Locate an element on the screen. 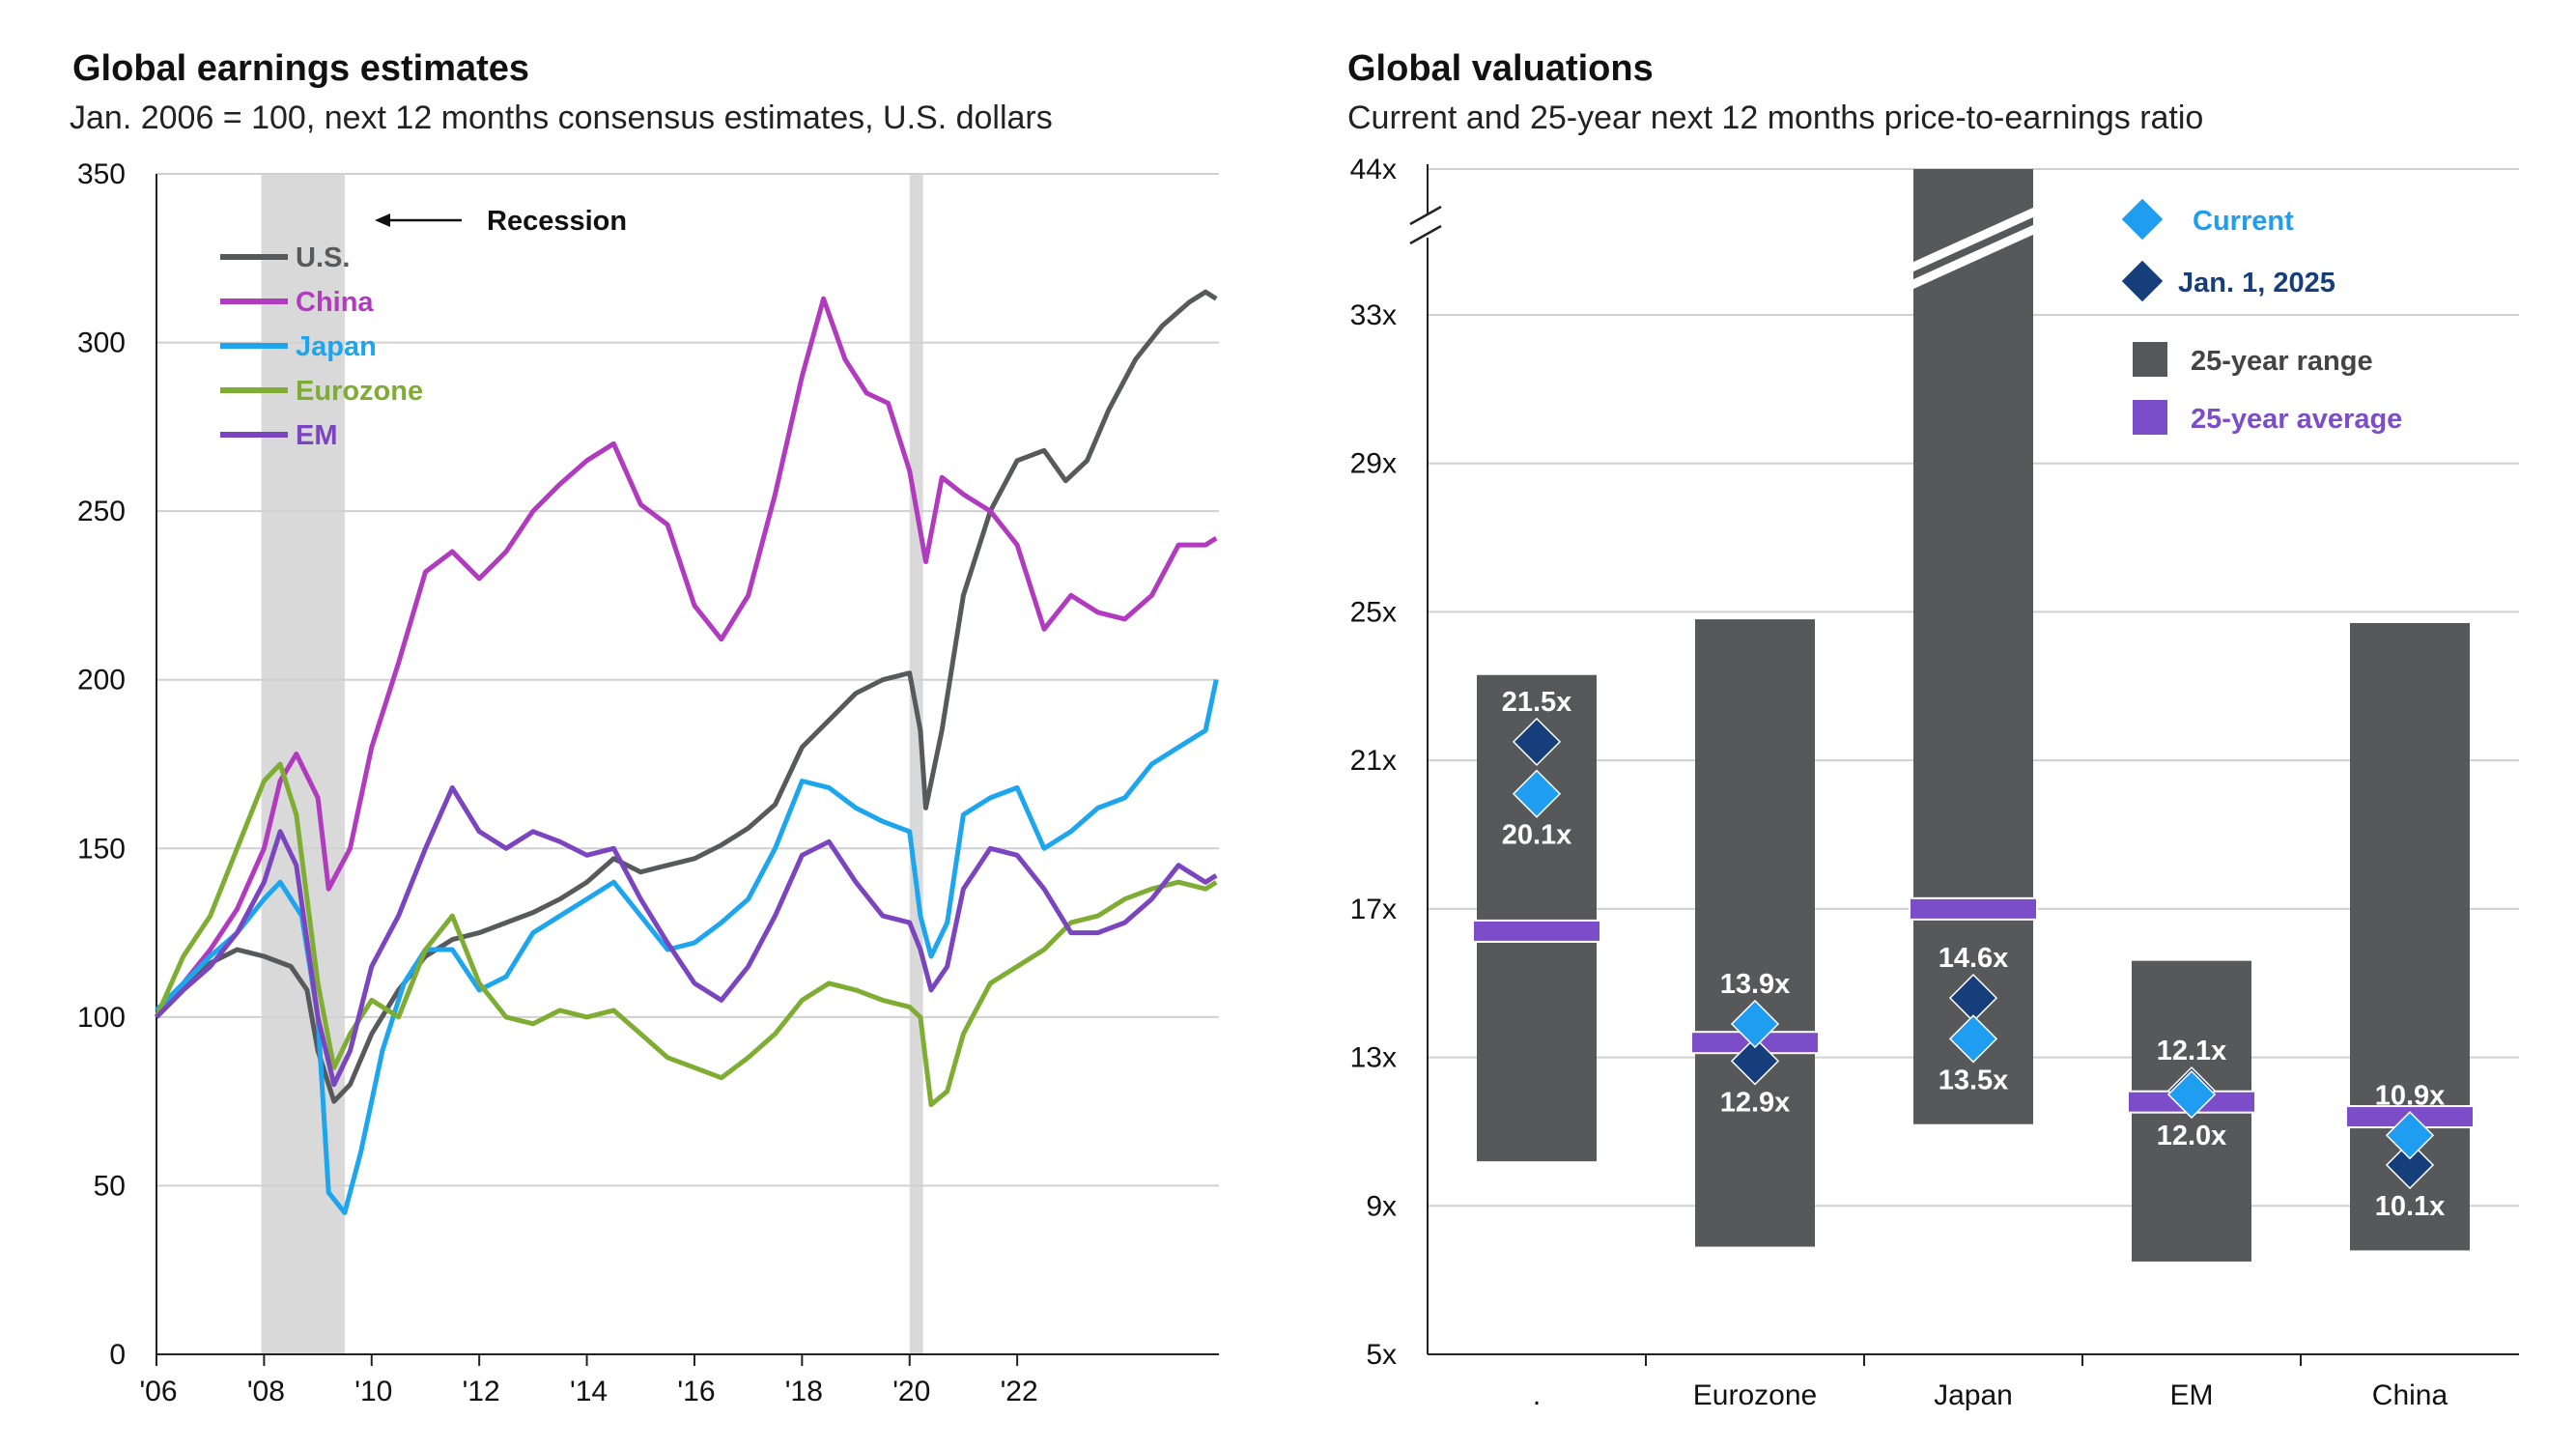  y-tick-label-200: 200 is located at coordinates (101, 680).